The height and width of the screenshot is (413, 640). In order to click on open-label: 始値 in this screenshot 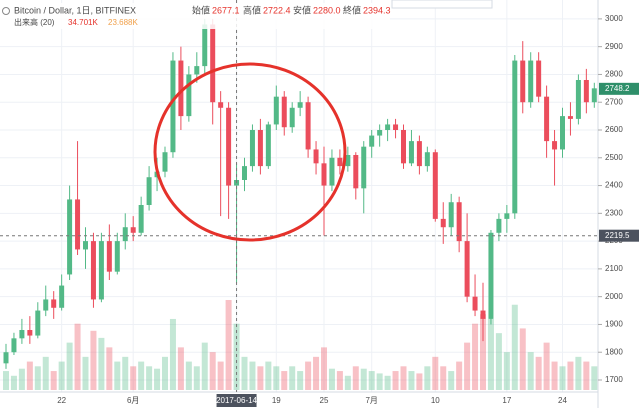, I will do `click(201, 9)`.